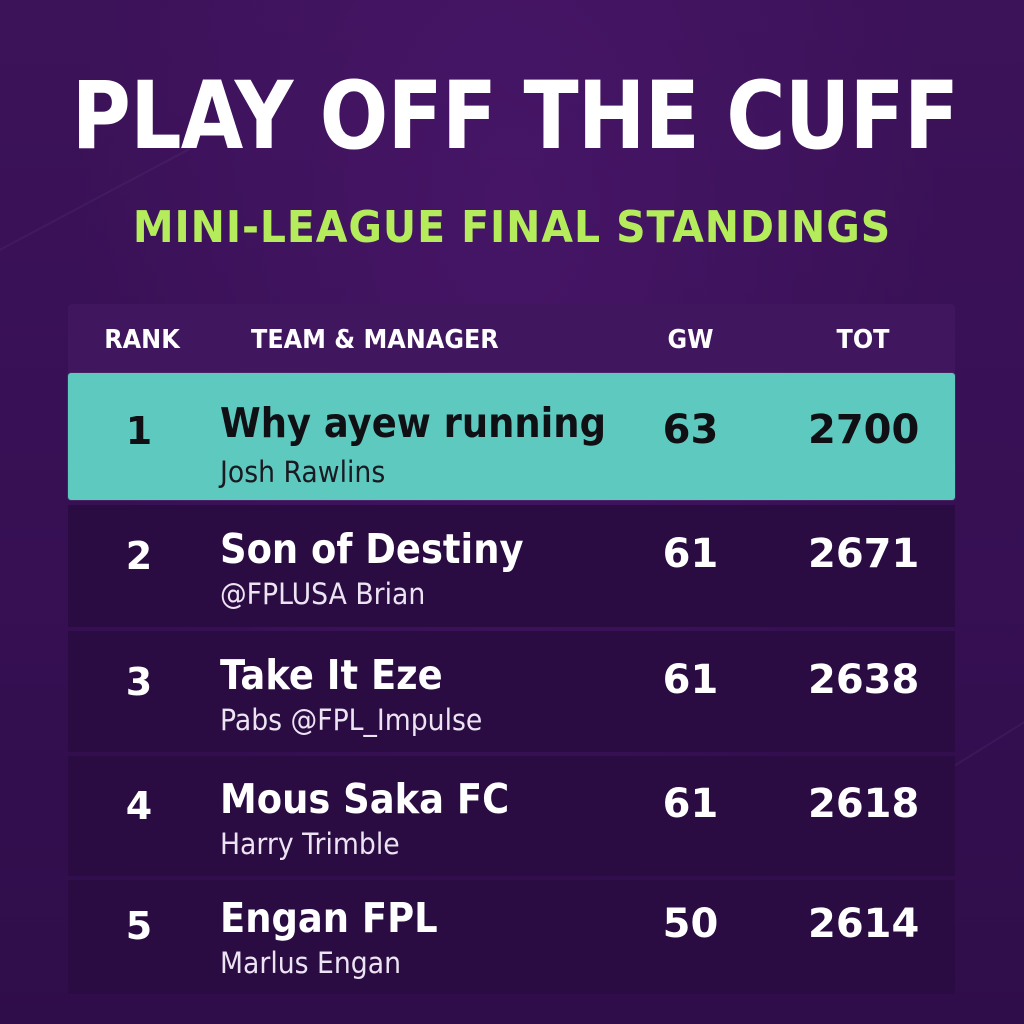 This screenshot has width=1024, height=1024. I want to click on row-manager-name: @FPLUSA Brian, so click(323, 594).